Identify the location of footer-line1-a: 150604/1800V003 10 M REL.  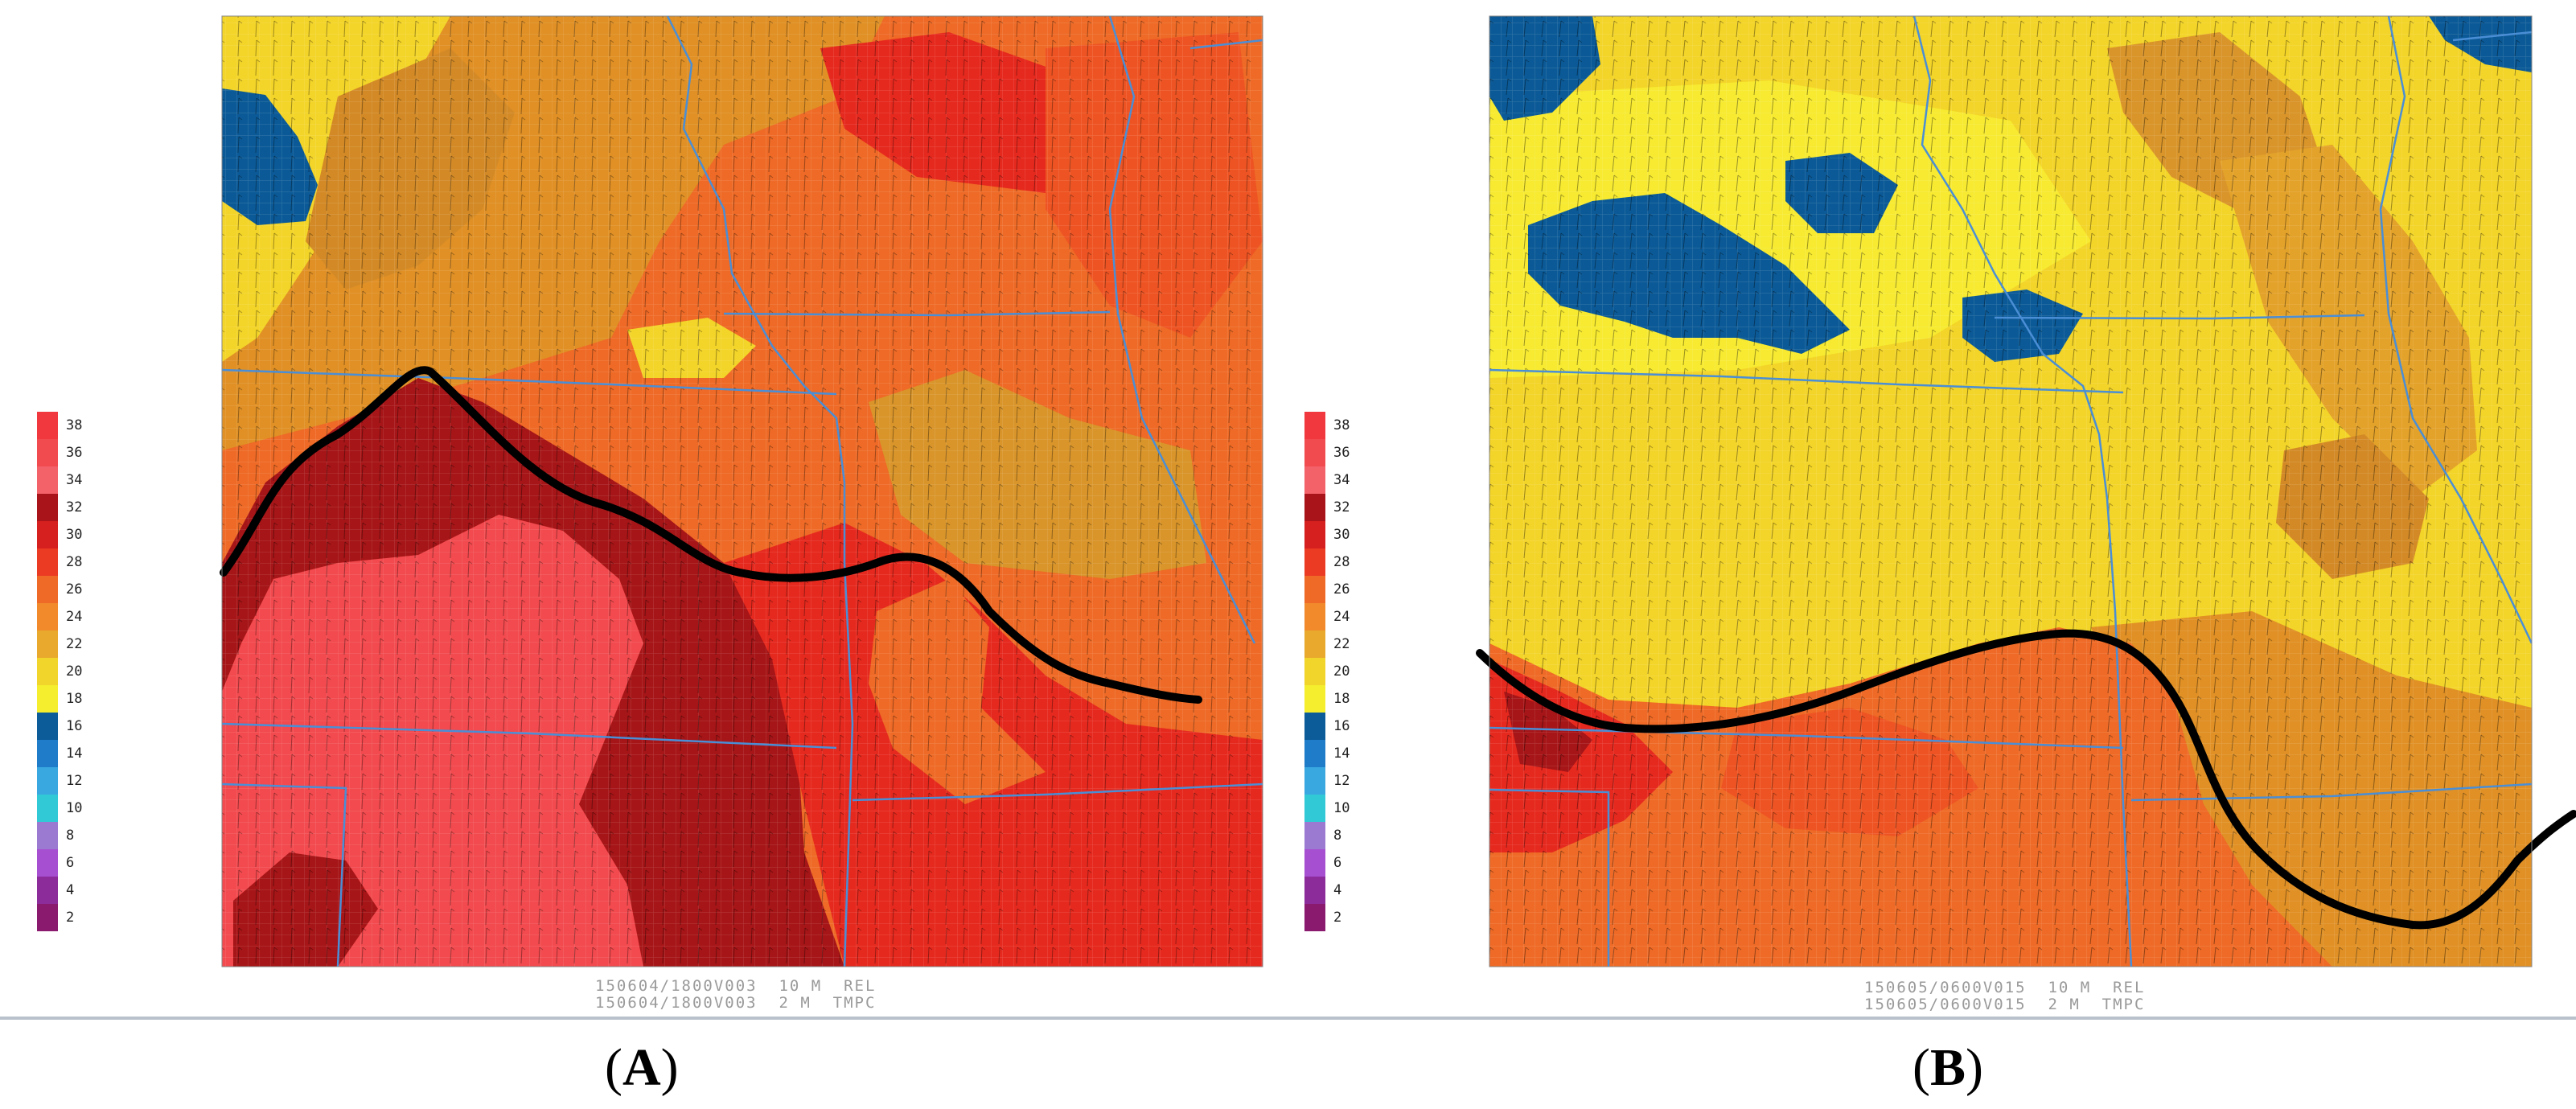
(736, 986).